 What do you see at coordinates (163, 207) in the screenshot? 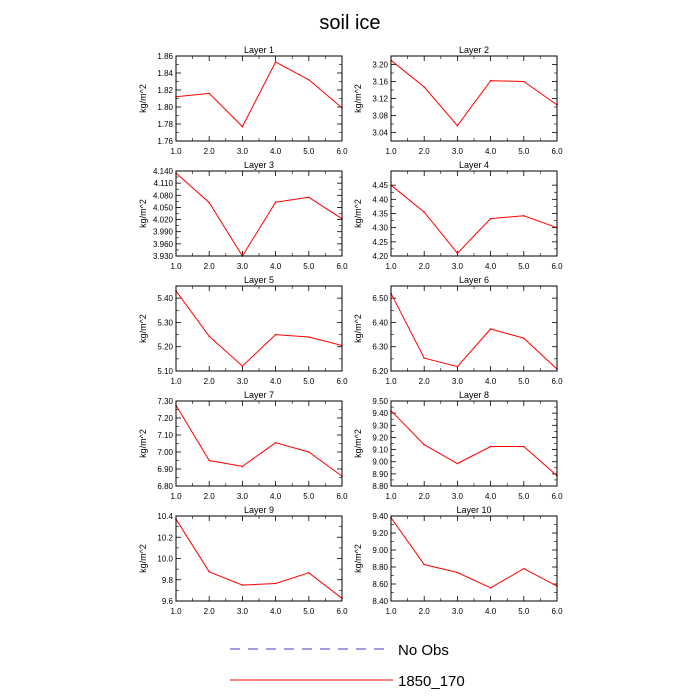
I see `y-tick-label: 4.050` at bounding box center [163, 207].